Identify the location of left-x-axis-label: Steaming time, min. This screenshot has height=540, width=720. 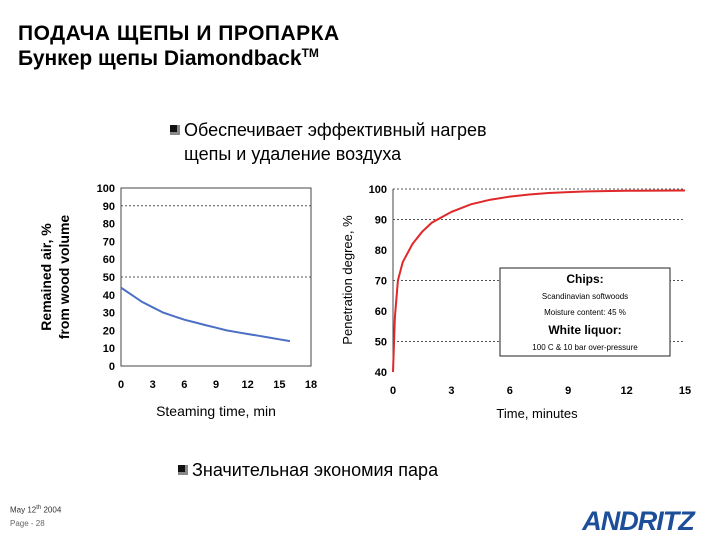
(216, 411).